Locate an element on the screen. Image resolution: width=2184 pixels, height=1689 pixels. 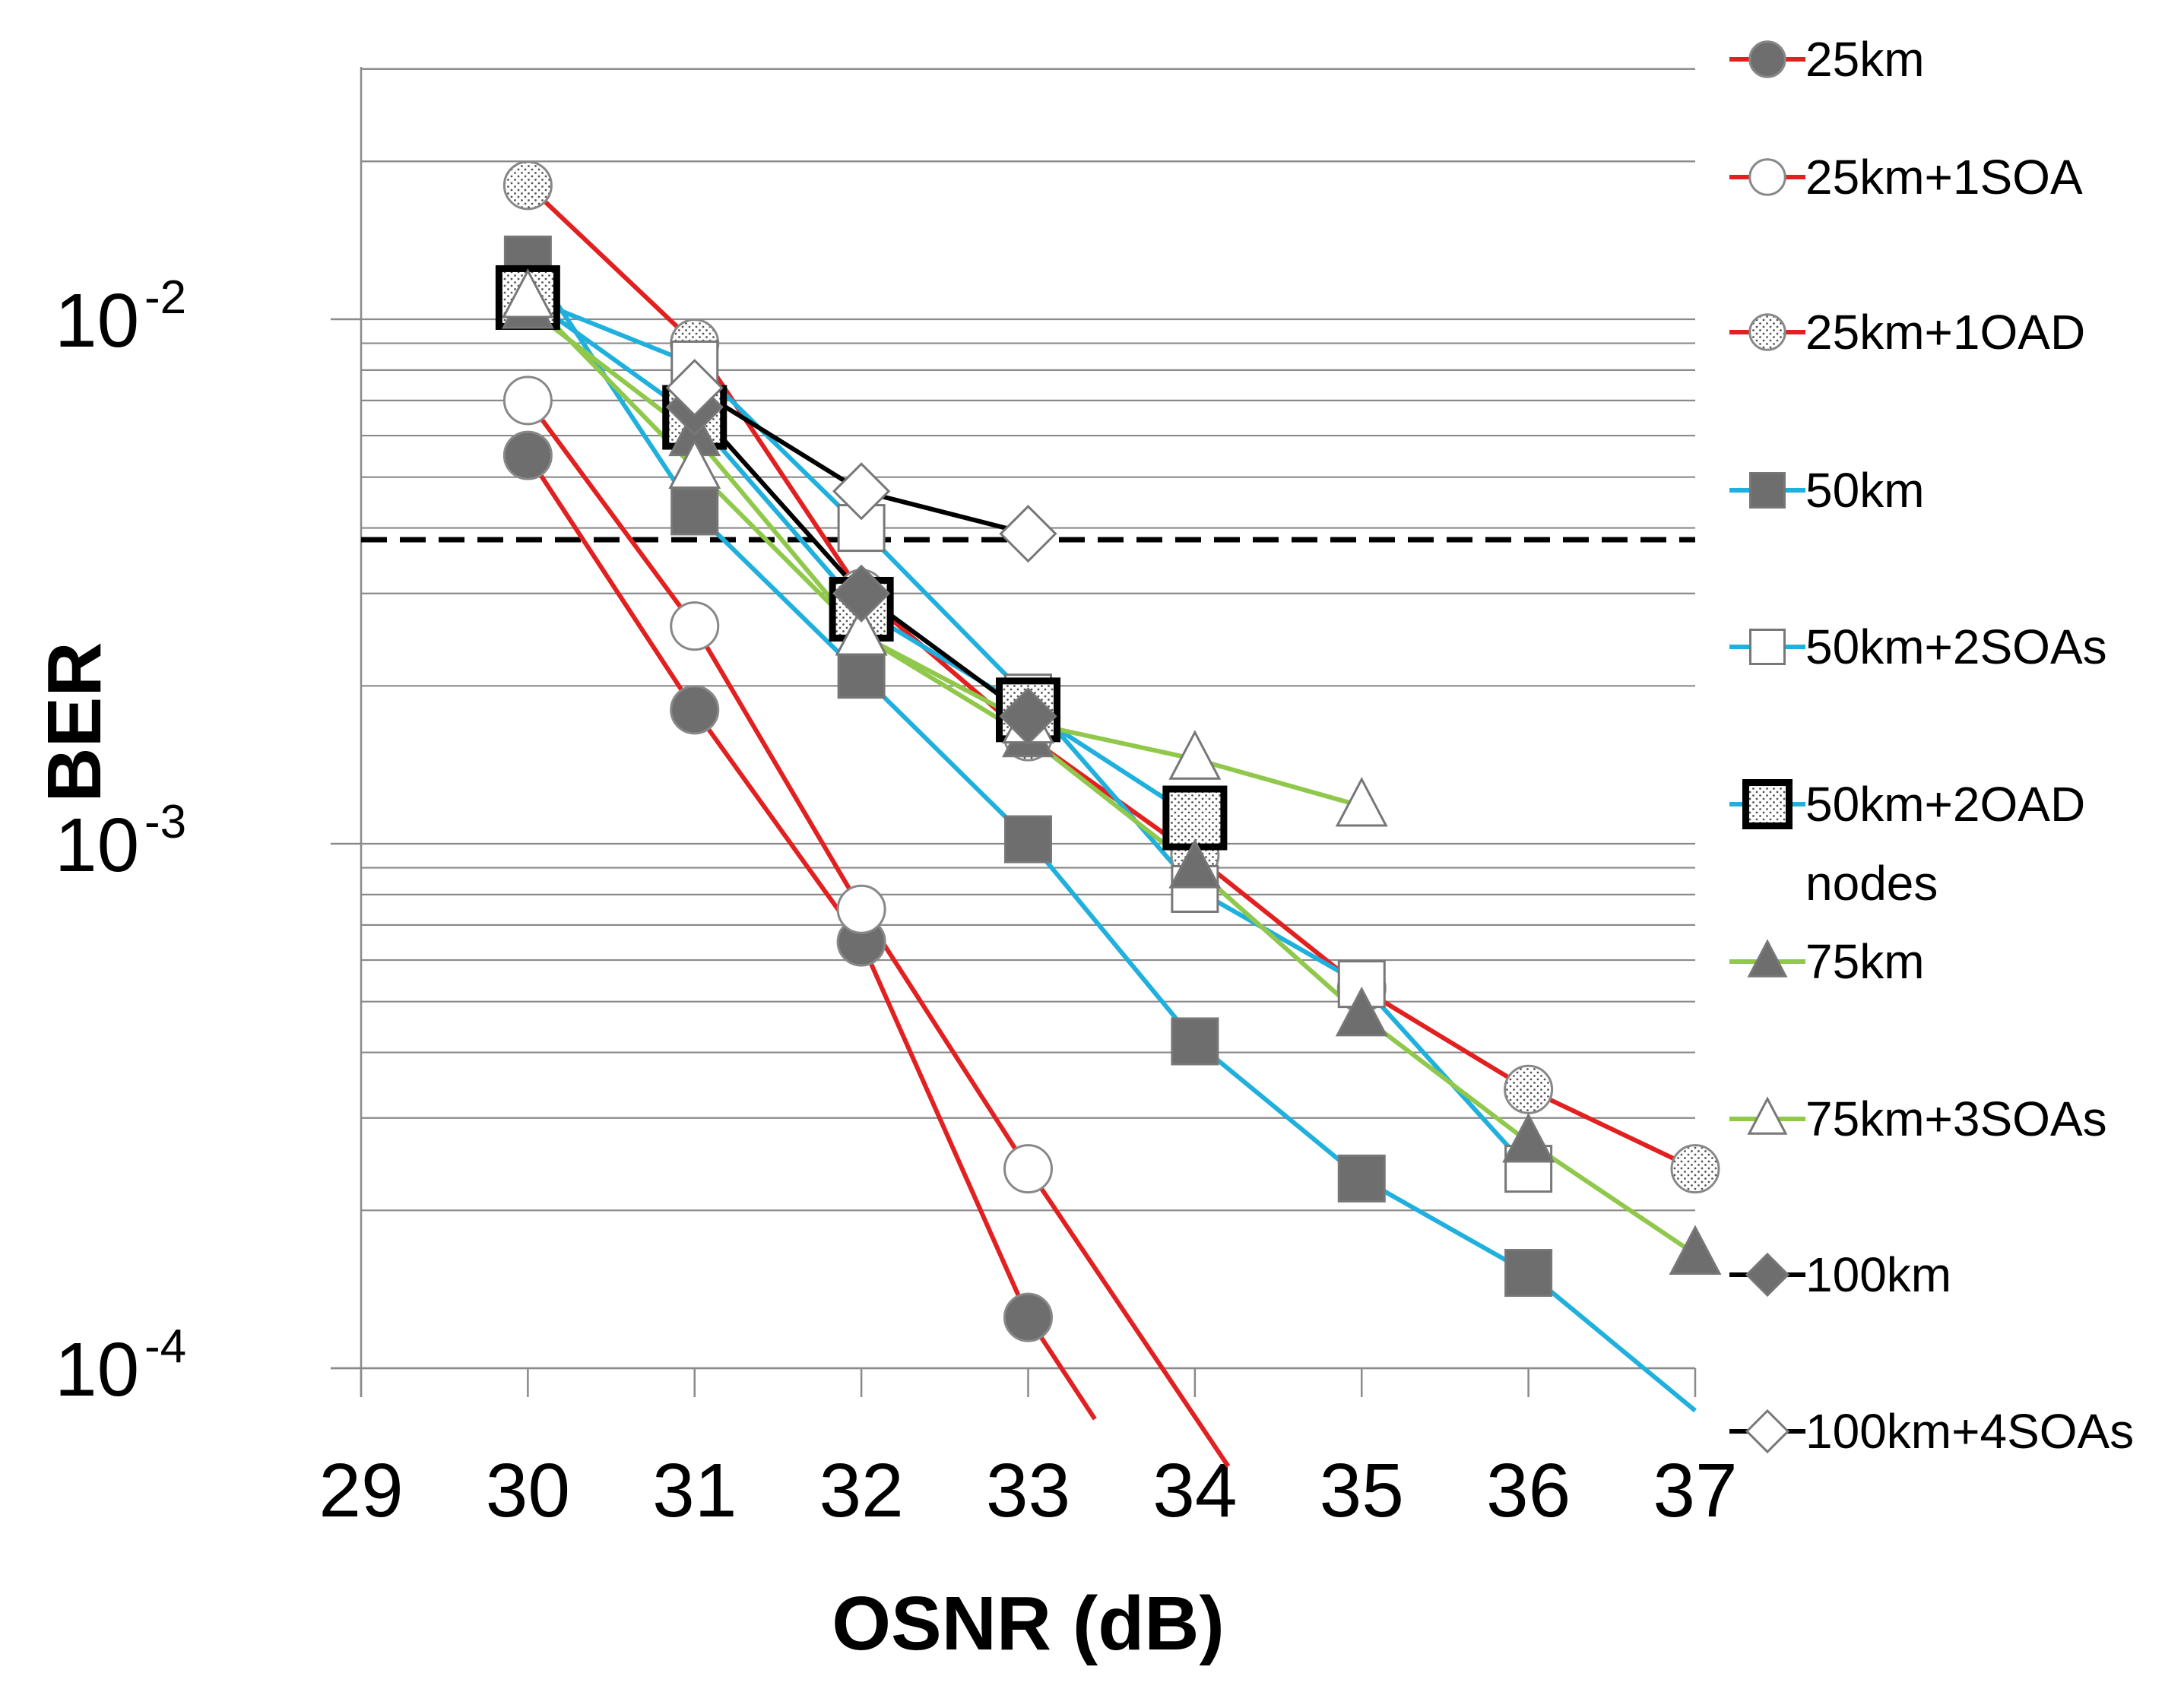
y-tick-exponent: -3 is located at coordinates (165, 822).